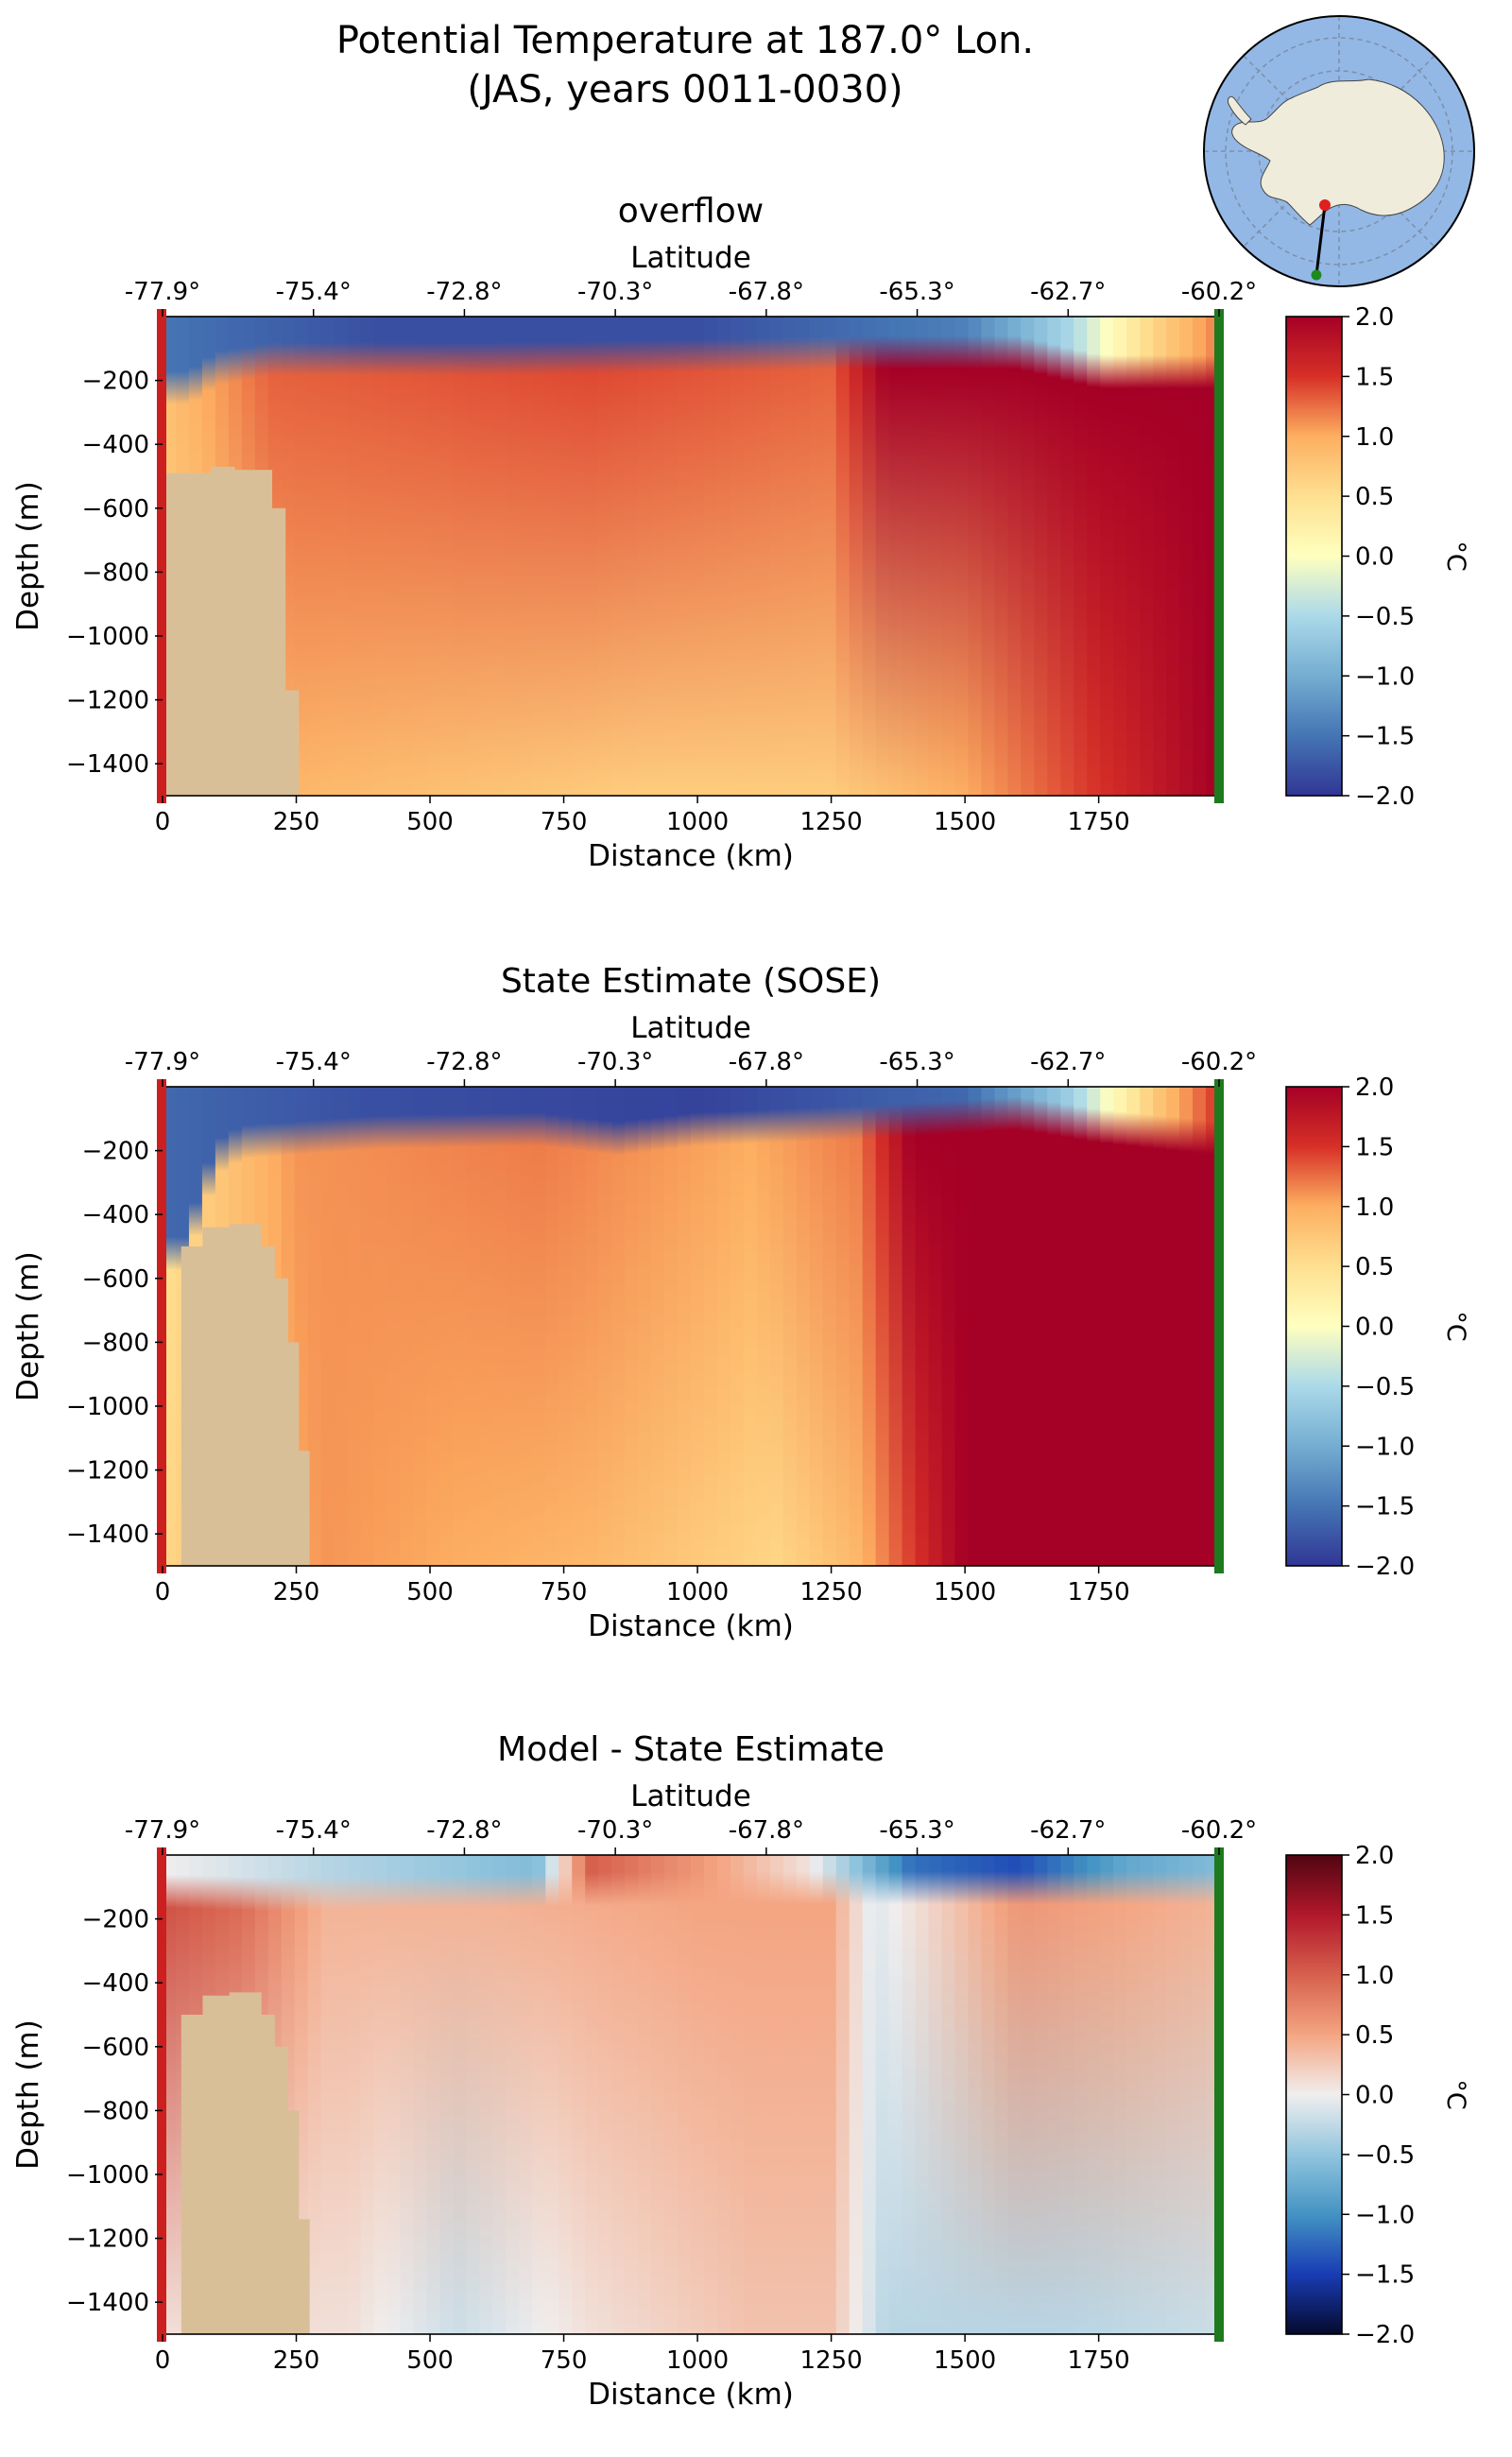  What do you see at coordinates (691, 211) in the screenshot?
I see `panel-title: overflow` at bounding box center [691, 211].